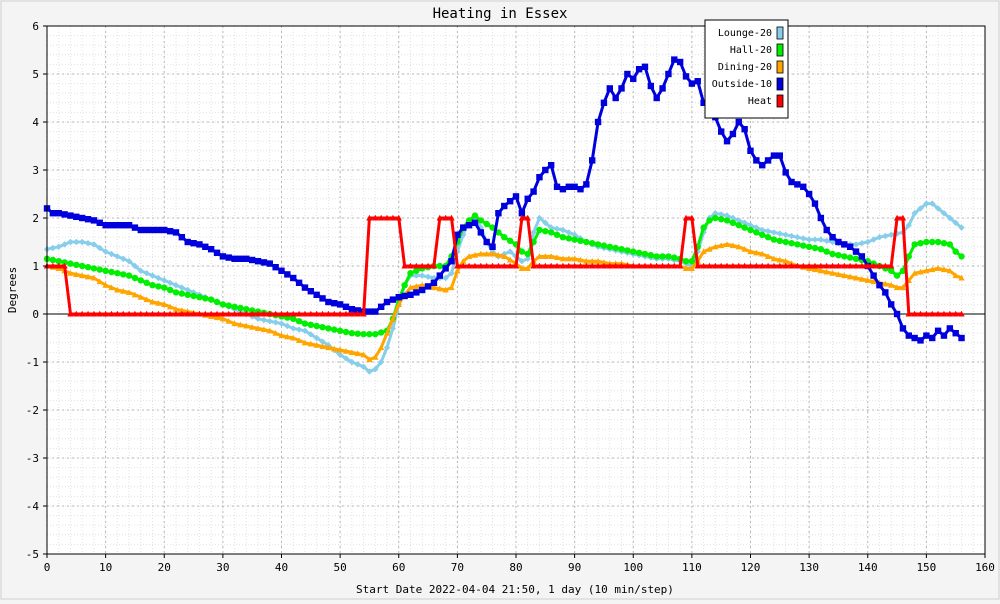 The width and height of the screenshot is (1000, 604). What do you see at coordinates (35, 314) in the screenshot?
I see `y-tick-label: 0` at bounding box center [35, 314].